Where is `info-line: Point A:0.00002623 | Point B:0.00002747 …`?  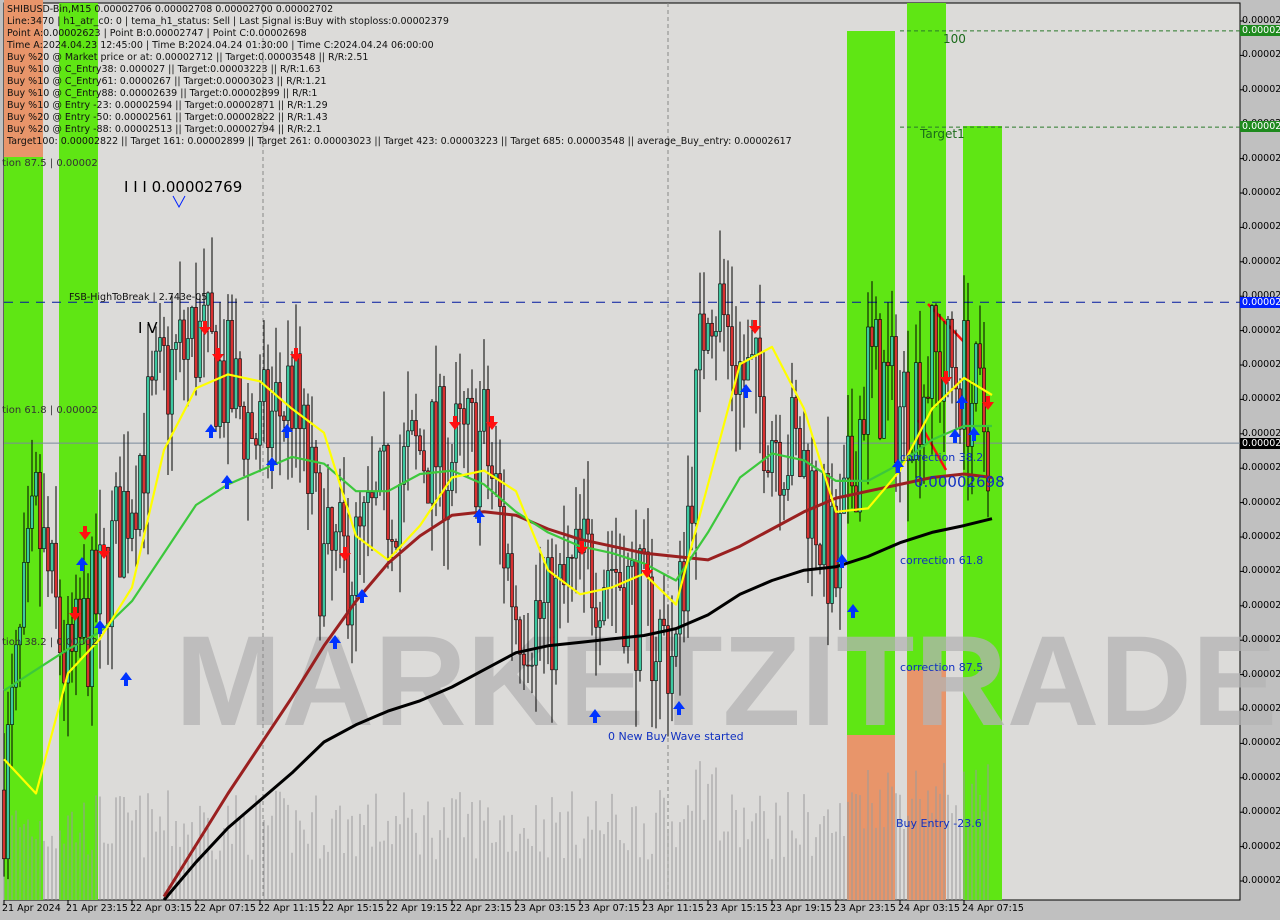 info-line: Point A:0.00002623 | Point B:0.00002747 … is located at coordinates (157, 33).